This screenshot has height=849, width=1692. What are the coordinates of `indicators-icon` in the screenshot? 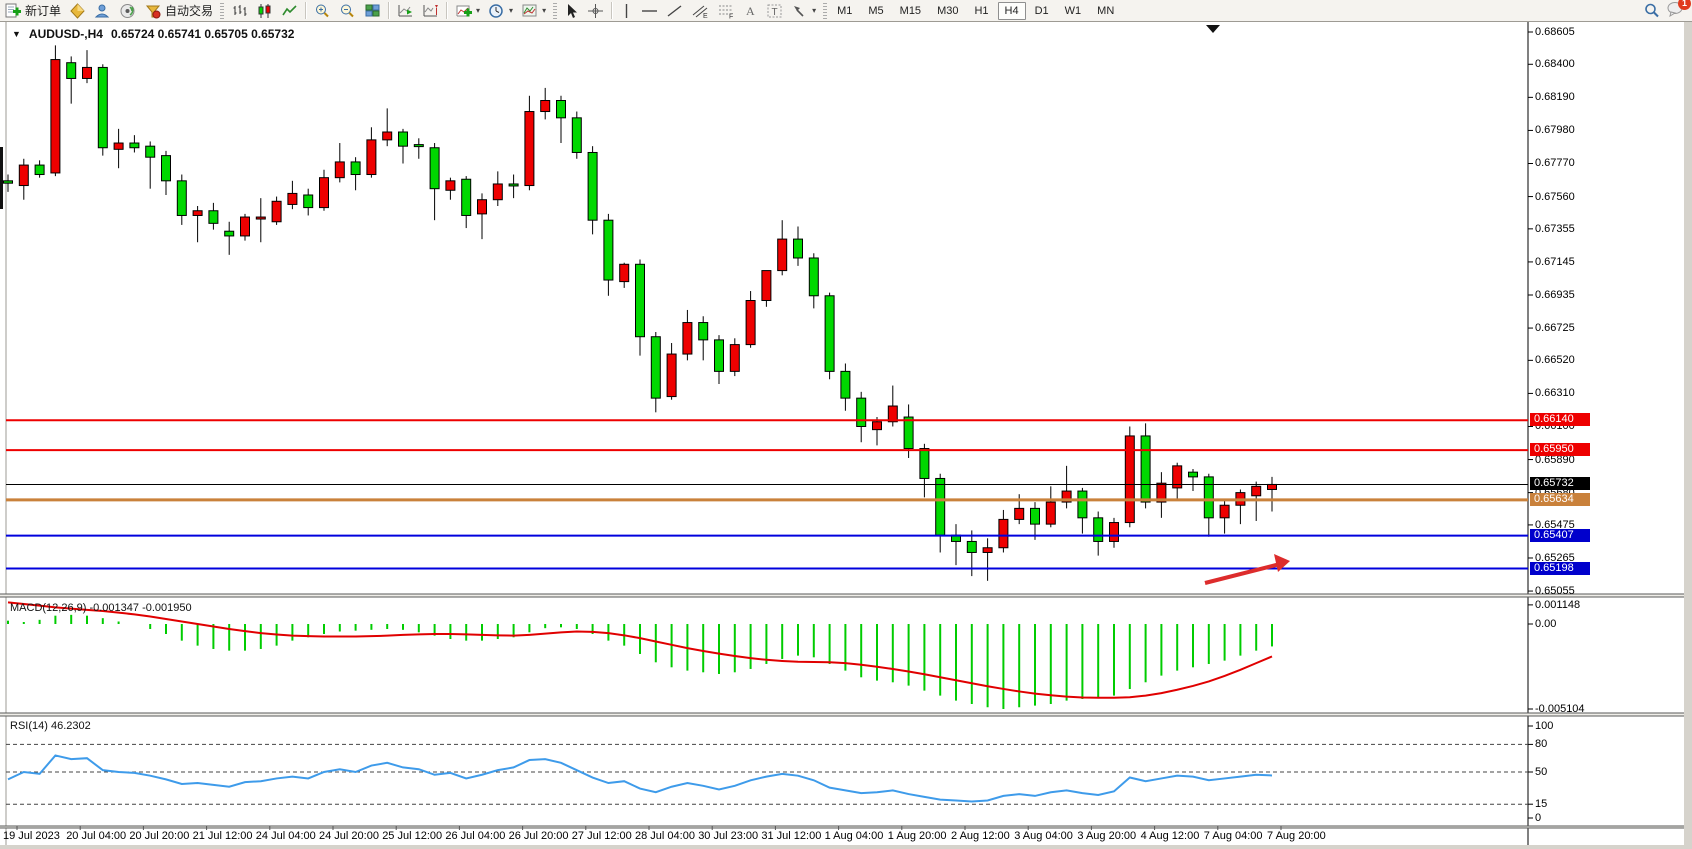 It's located at (464, 10).